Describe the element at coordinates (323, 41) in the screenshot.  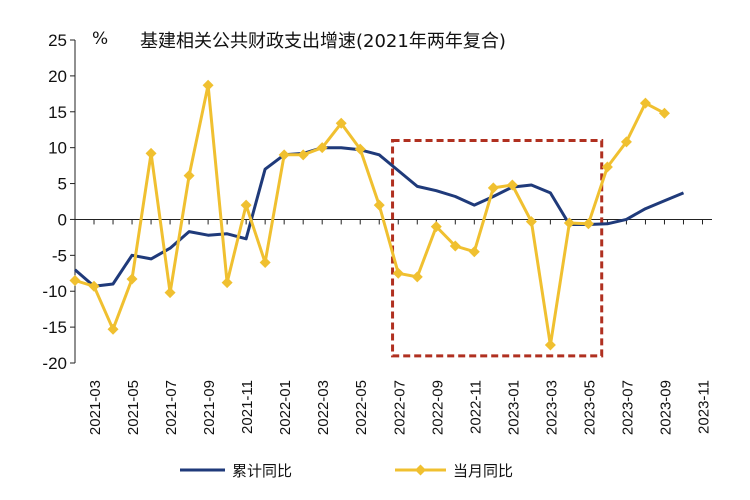
I see `chart-title: 基建相关公共财政支出增速(2021年两年复合)` at that location.